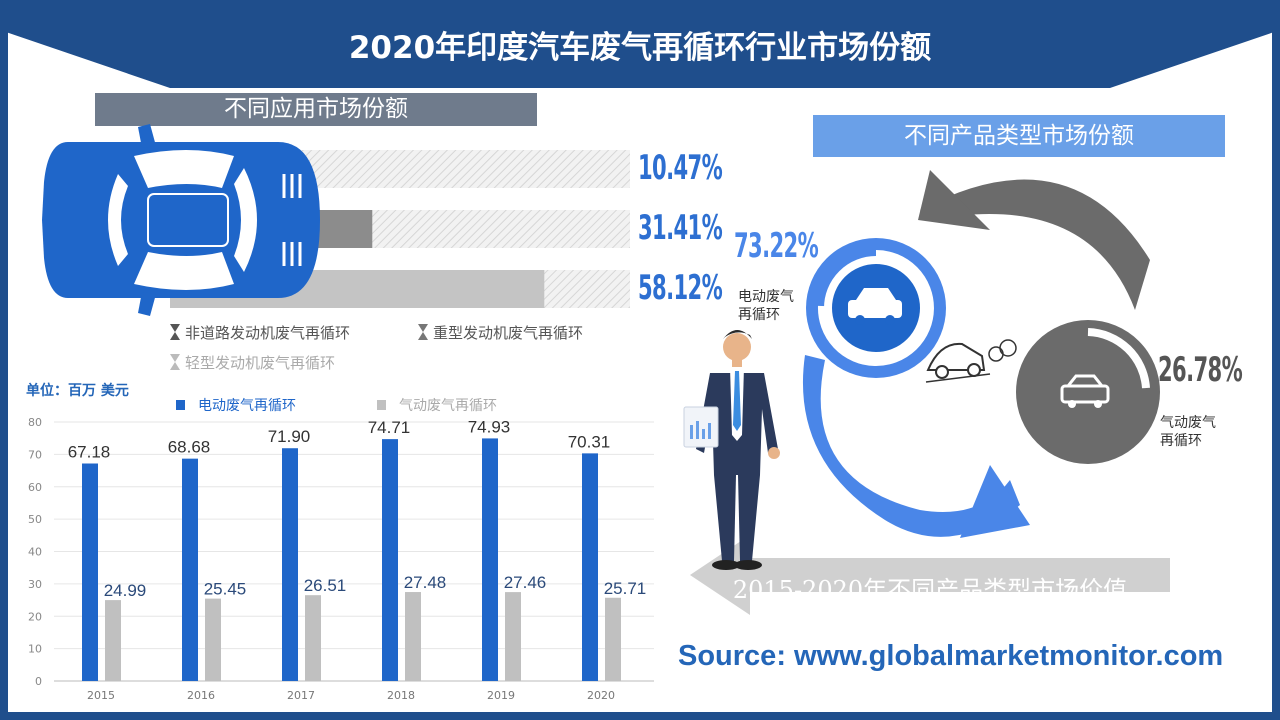  I want to click on source-text: Source: www.globalmarketmonitor.com, so click(951, 656).